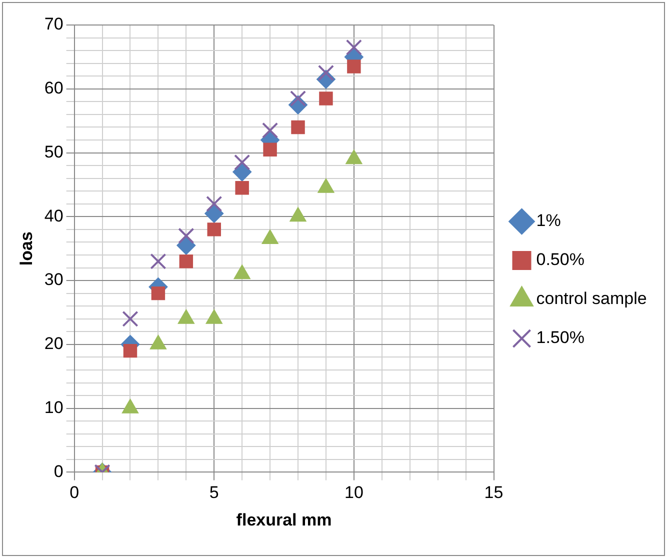 The image size is (667, 558). What do you see at coordinates (548, 220) in the screenshot?
I see `legend-label: 1%` at bounding box center [548, 220].